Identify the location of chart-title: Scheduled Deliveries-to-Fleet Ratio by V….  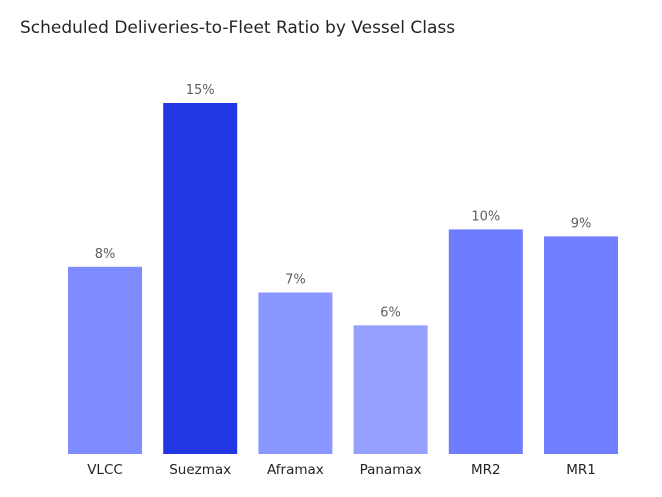
(238, 28).